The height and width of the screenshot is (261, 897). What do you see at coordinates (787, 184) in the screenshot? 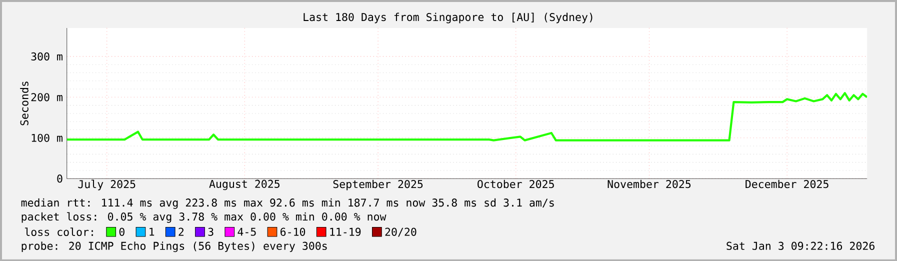
I see `x-tick-label: December 2025` at bounding box center [787, 184].